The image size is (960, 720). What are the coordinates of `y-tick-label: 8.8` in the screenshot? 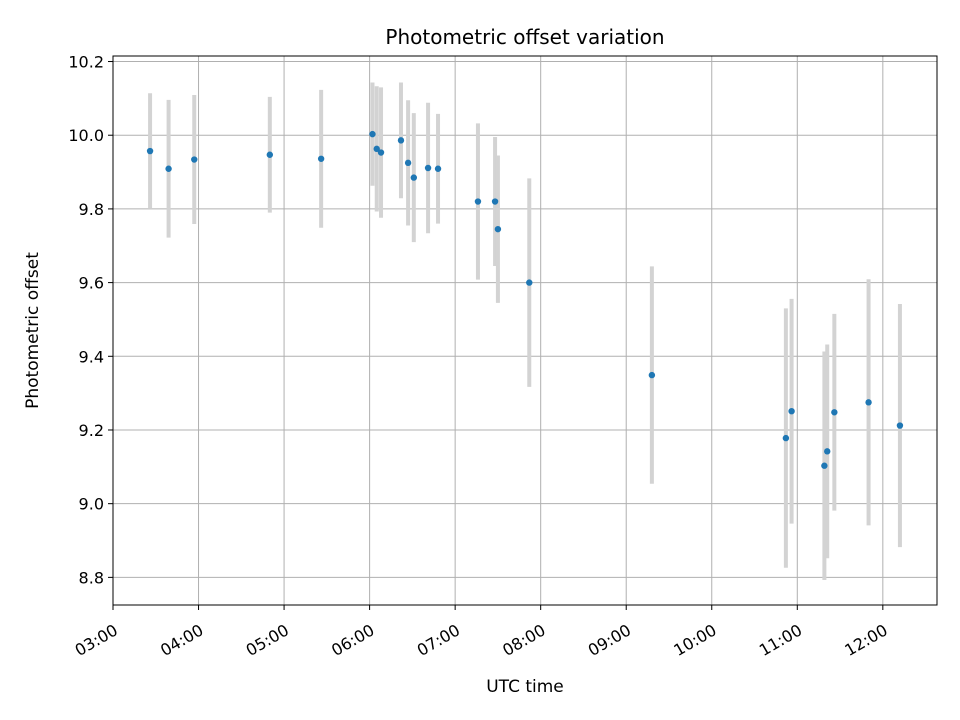 It's located at (91, 577).